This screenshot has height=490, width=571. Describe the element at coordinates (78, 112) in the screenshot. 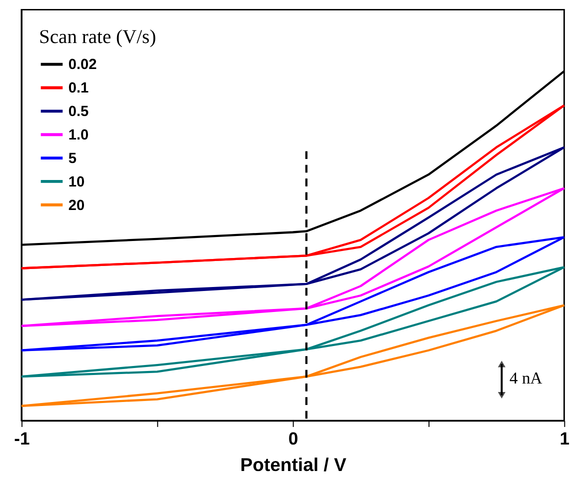

I see `legend-label: 0.5` at that location.